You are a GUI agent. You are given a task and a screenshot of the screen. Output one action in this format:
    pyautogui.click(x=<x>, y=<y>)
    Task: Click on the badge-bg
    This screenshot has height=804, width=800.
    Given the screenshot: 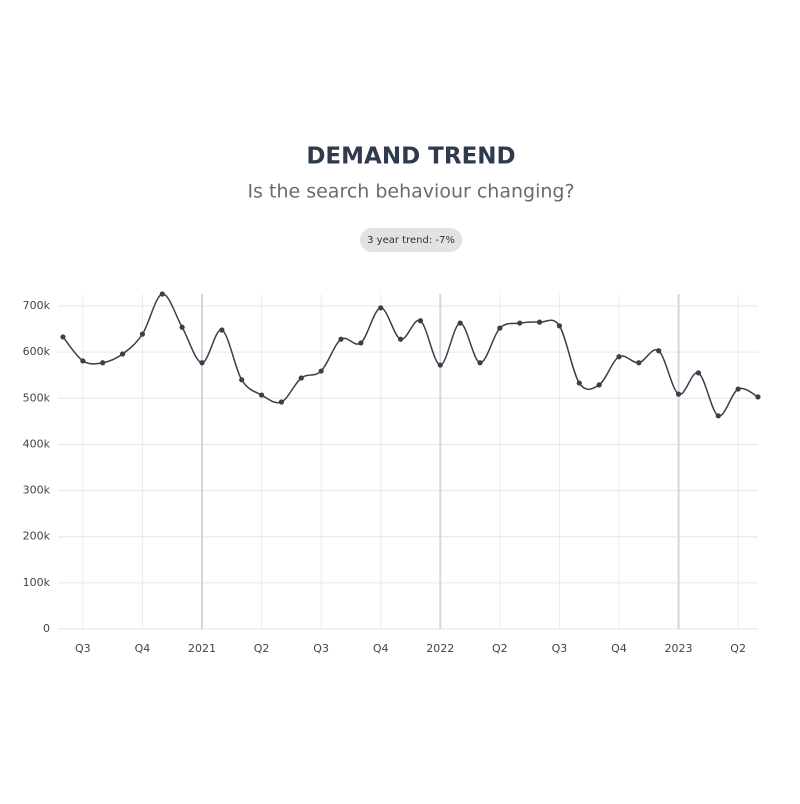 What is the action you would take?
    pyautogui.click(x=411, y=240)
    